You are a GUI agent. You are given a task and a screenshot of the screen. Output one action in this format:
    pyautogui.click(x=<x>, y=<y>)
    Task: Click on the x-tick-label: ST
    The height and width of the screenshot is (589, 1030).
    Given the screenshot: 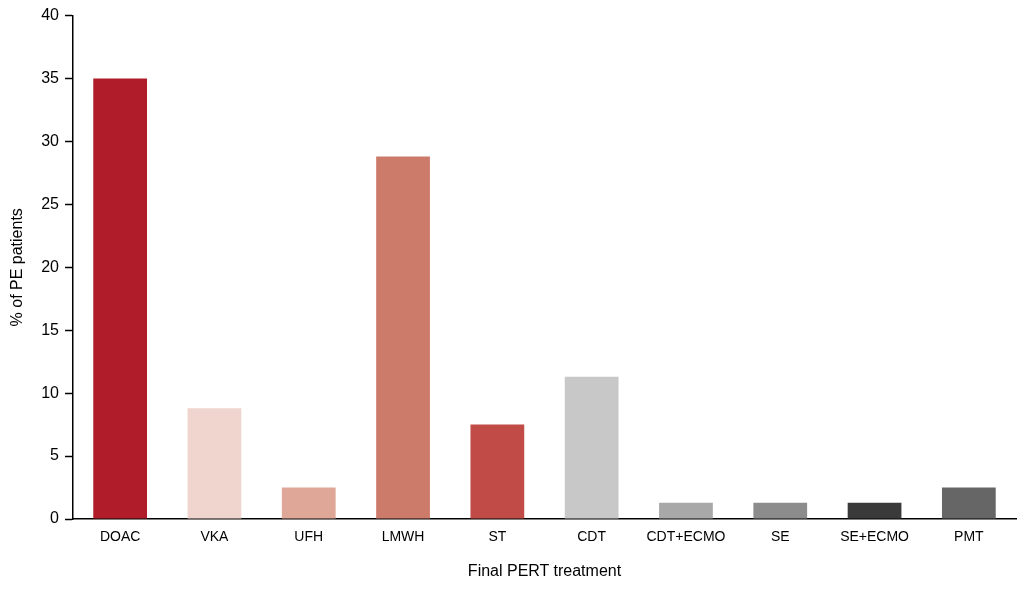 What is the action you would take?
    pyautogui.click(x=497, y=536)
    